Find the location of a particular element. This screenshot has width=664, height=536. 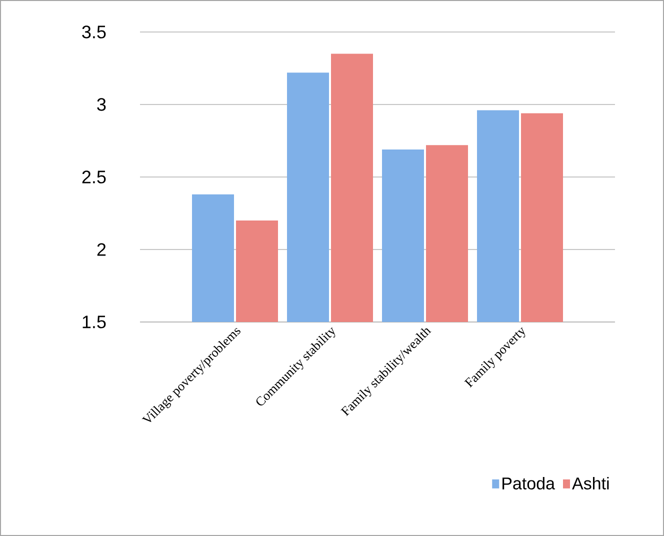

y-tick-label: 3.5 is located at coordinates (94, 32).